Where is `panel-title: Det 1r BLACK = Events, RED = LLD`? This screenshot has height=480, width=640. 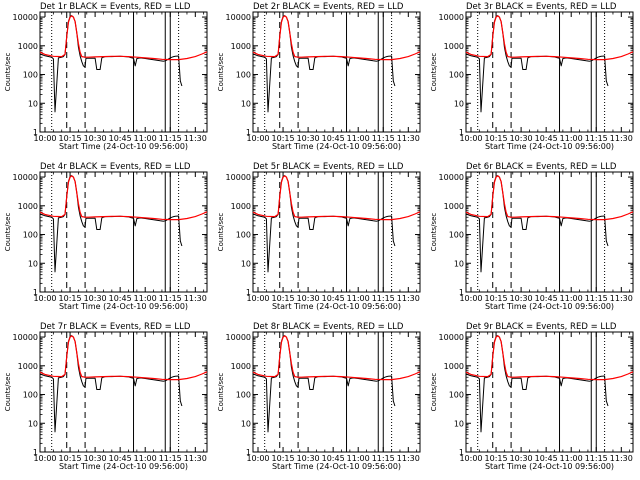
panel-title: Det 1r BLACK = Events, RED = LLD is located at coordinates (115, 7).